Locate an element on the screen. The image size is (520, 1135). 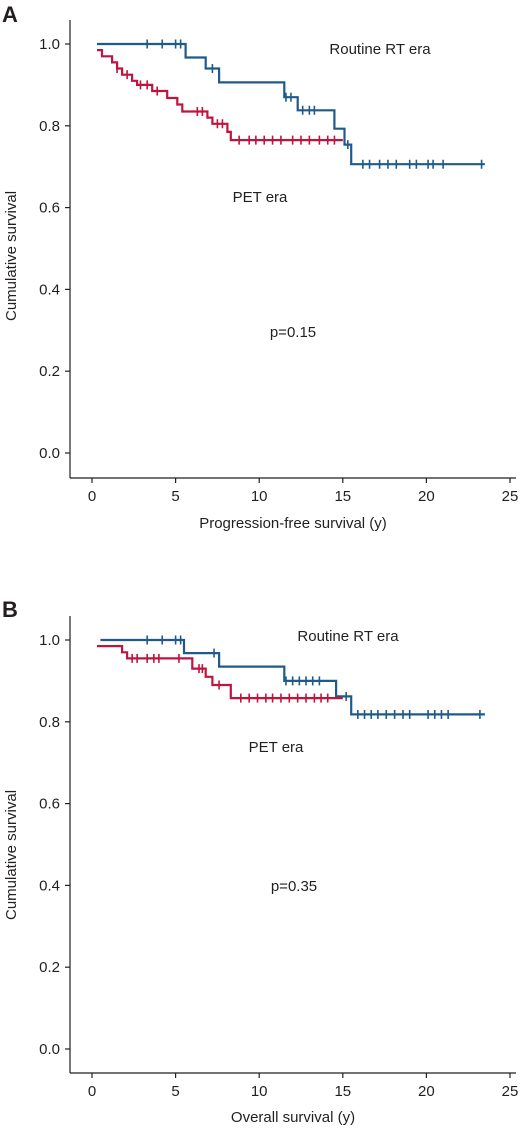
panel-b-x-tick-label: 5 is located at coordinates (175, 1091).